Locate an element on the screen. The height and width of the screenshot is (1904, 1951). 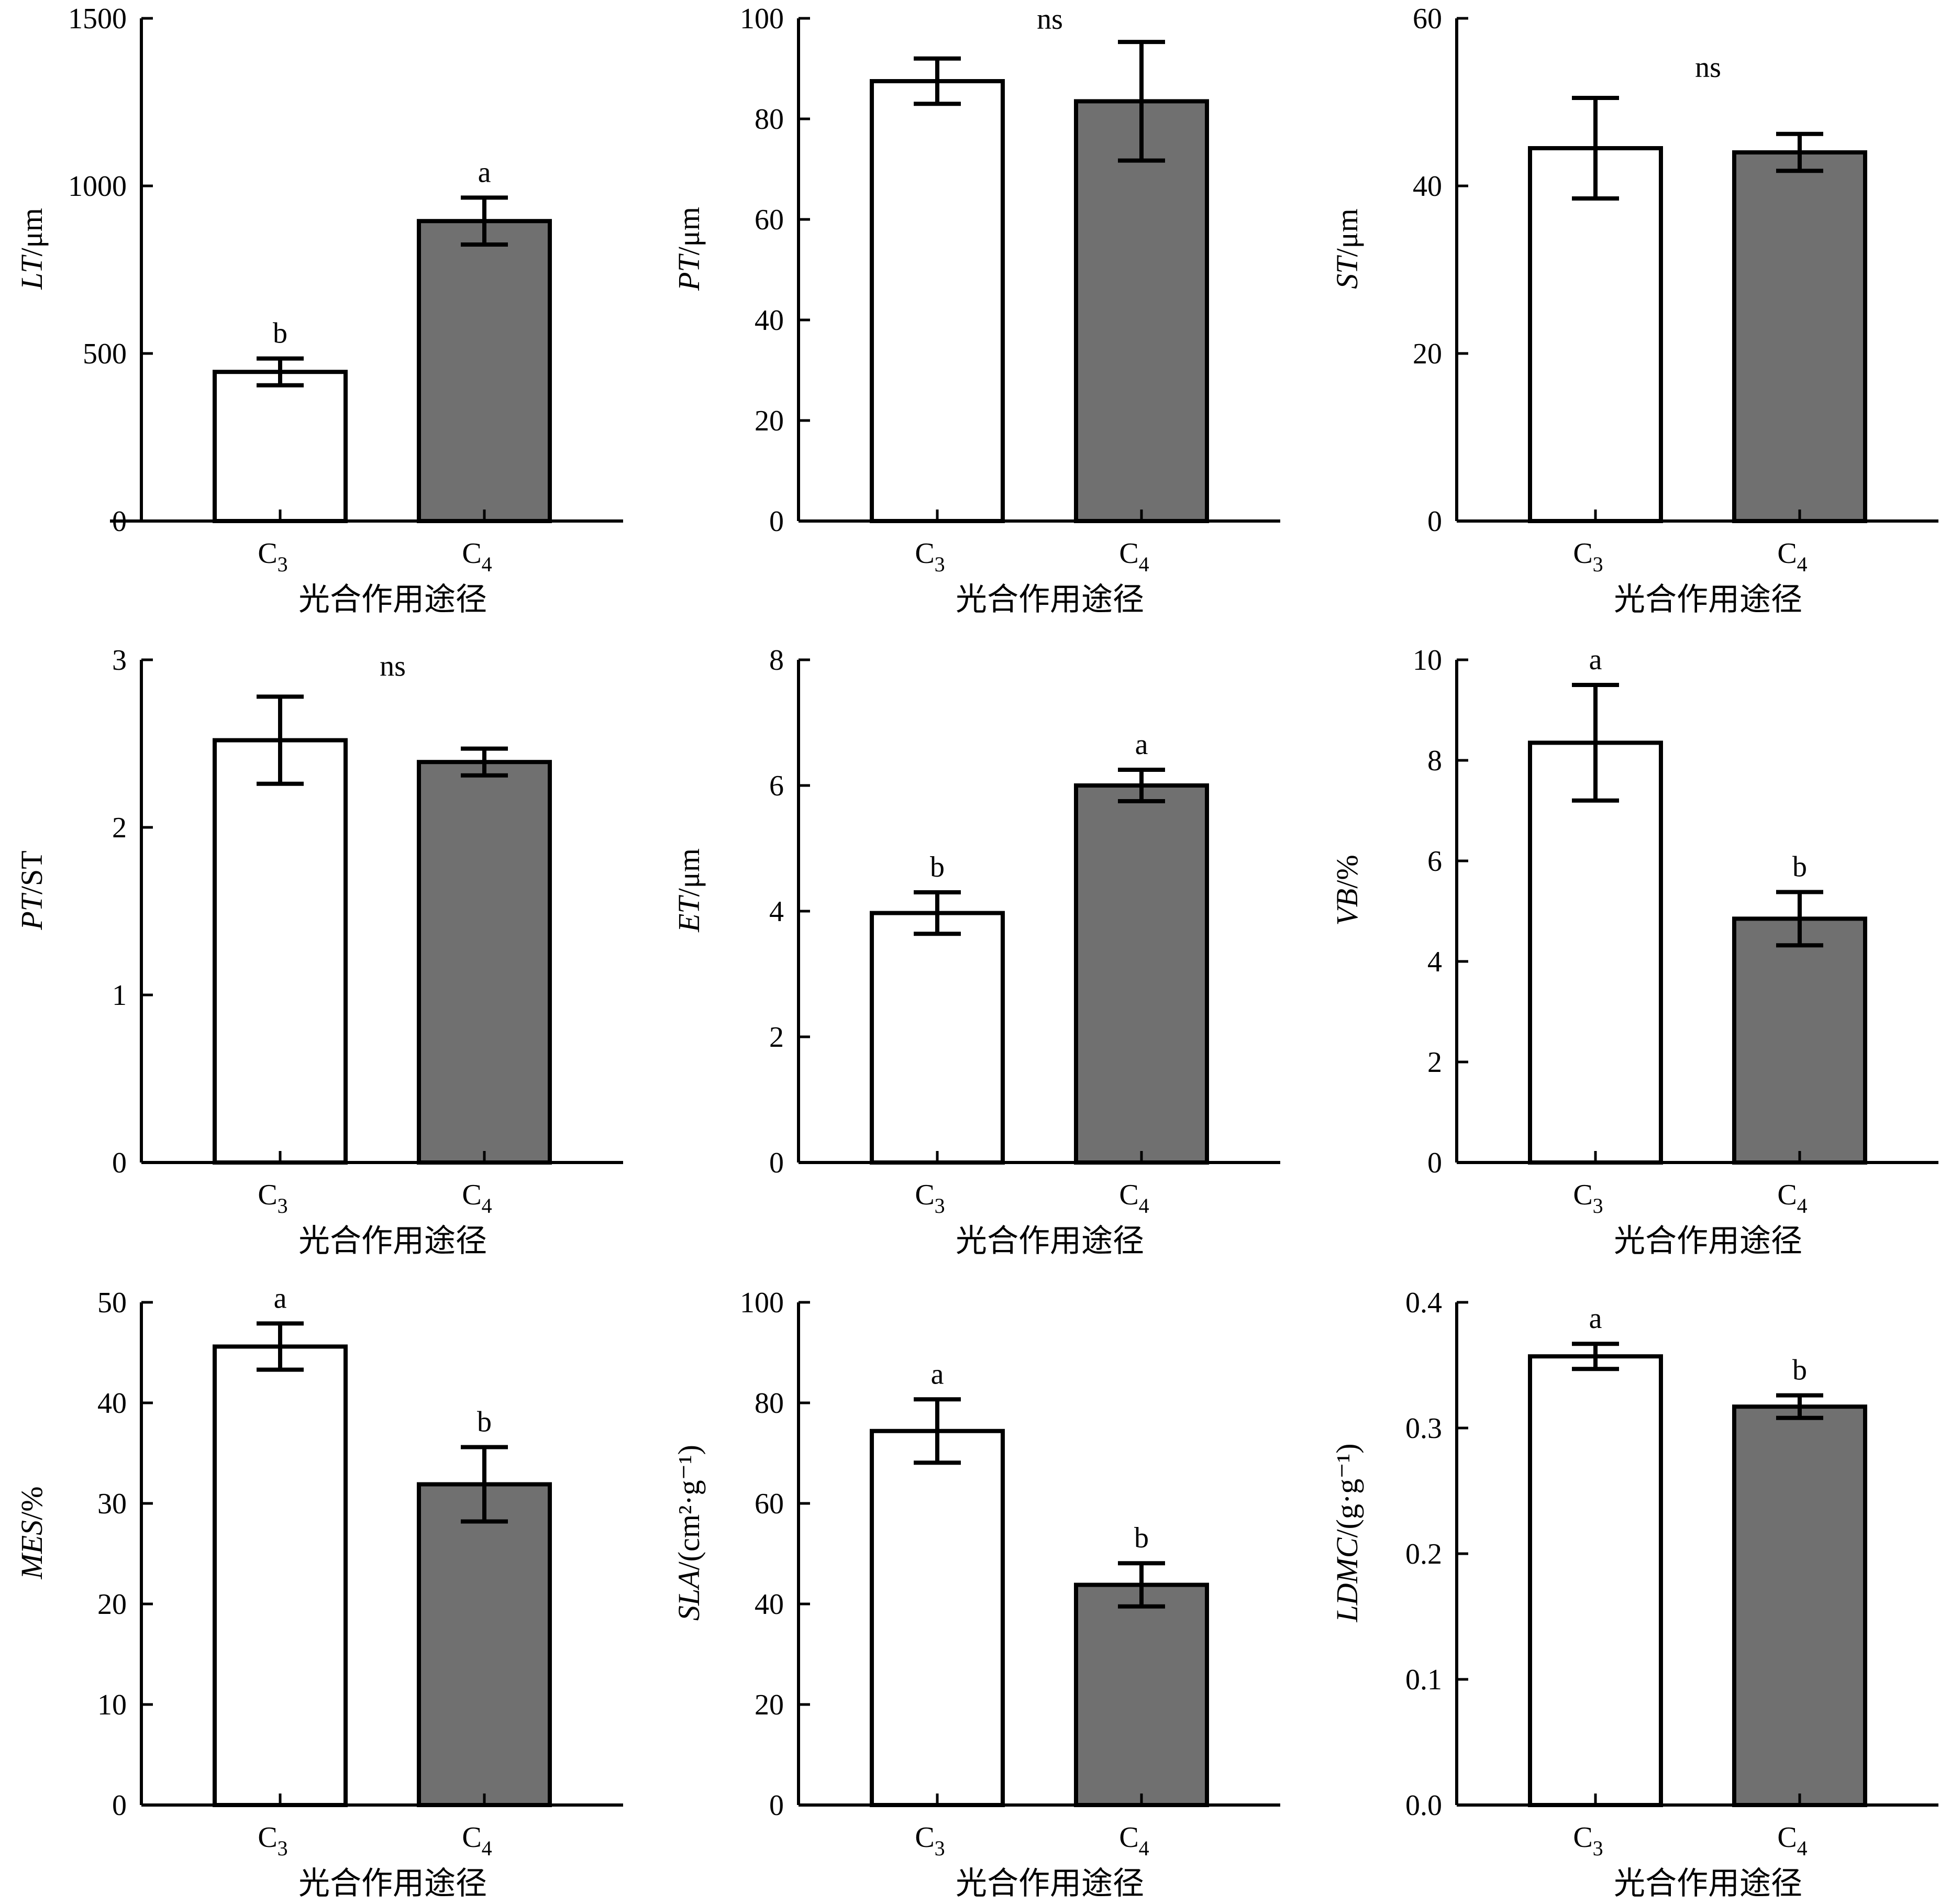
y-axis-title: PT/ST is located at coordinates (32, 891).